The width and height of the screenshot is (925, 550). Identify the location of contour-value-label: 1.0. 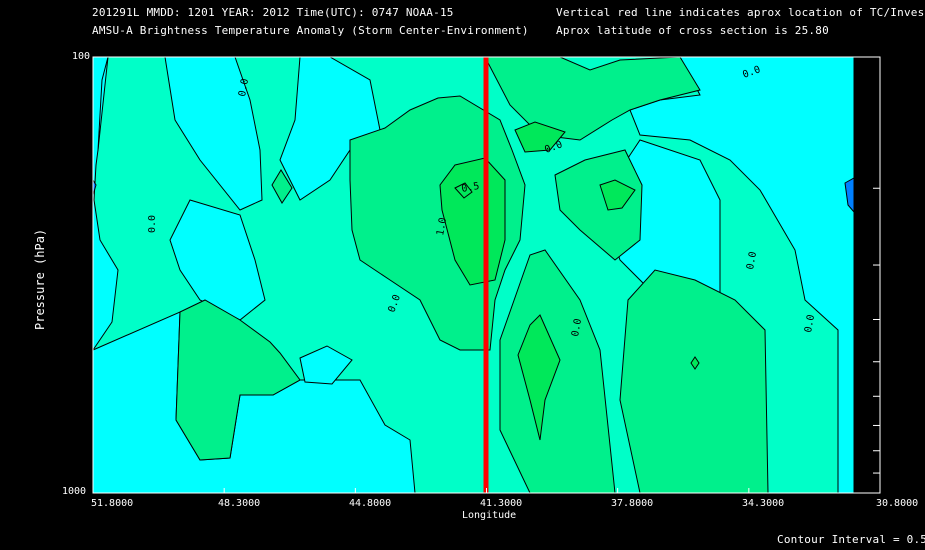
(442, 227).